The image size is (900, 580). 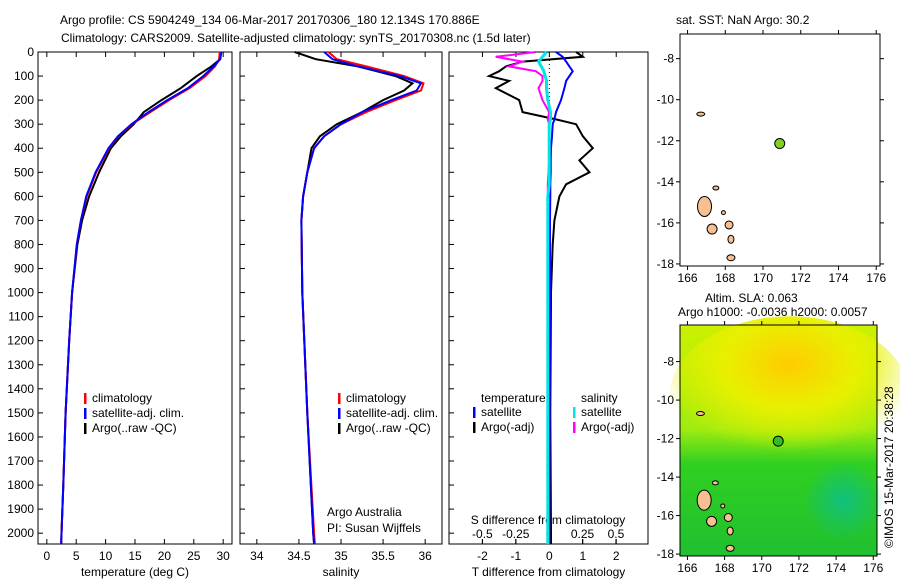 I want to click on y-tick-label: 1700, so click(x=20, y=461).